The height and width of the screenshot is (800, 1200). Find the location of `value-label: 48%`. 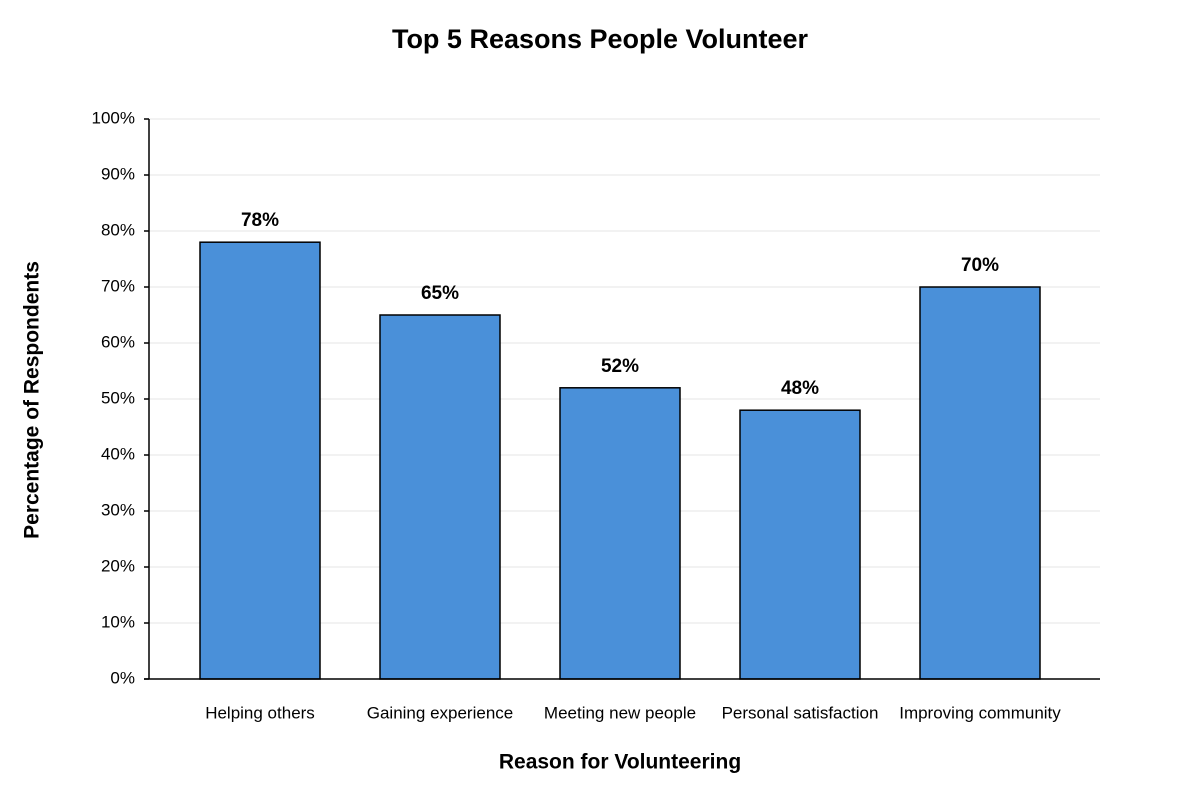

value-label: 48% is located at coordinates (800, 388).